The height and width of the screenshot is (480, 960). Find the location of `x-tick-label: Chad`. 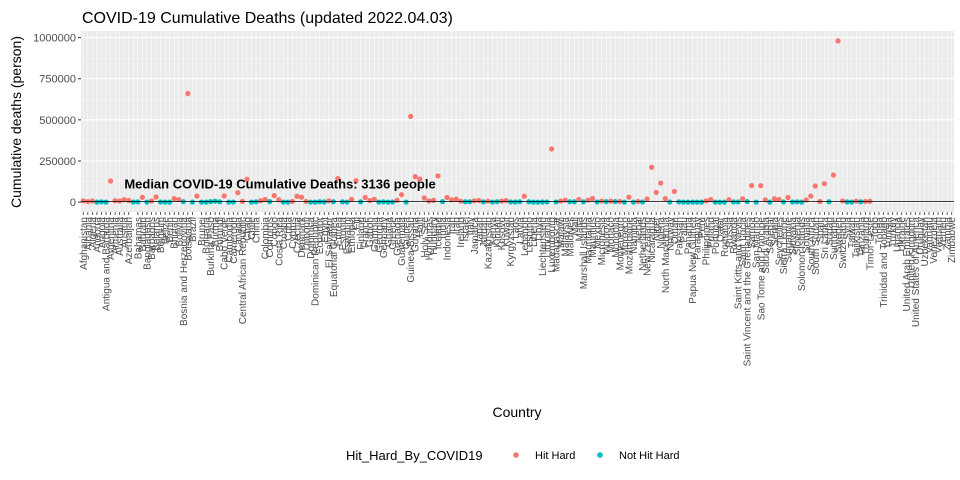

x-tick-label: Chad is located at coordinates (247, 229).